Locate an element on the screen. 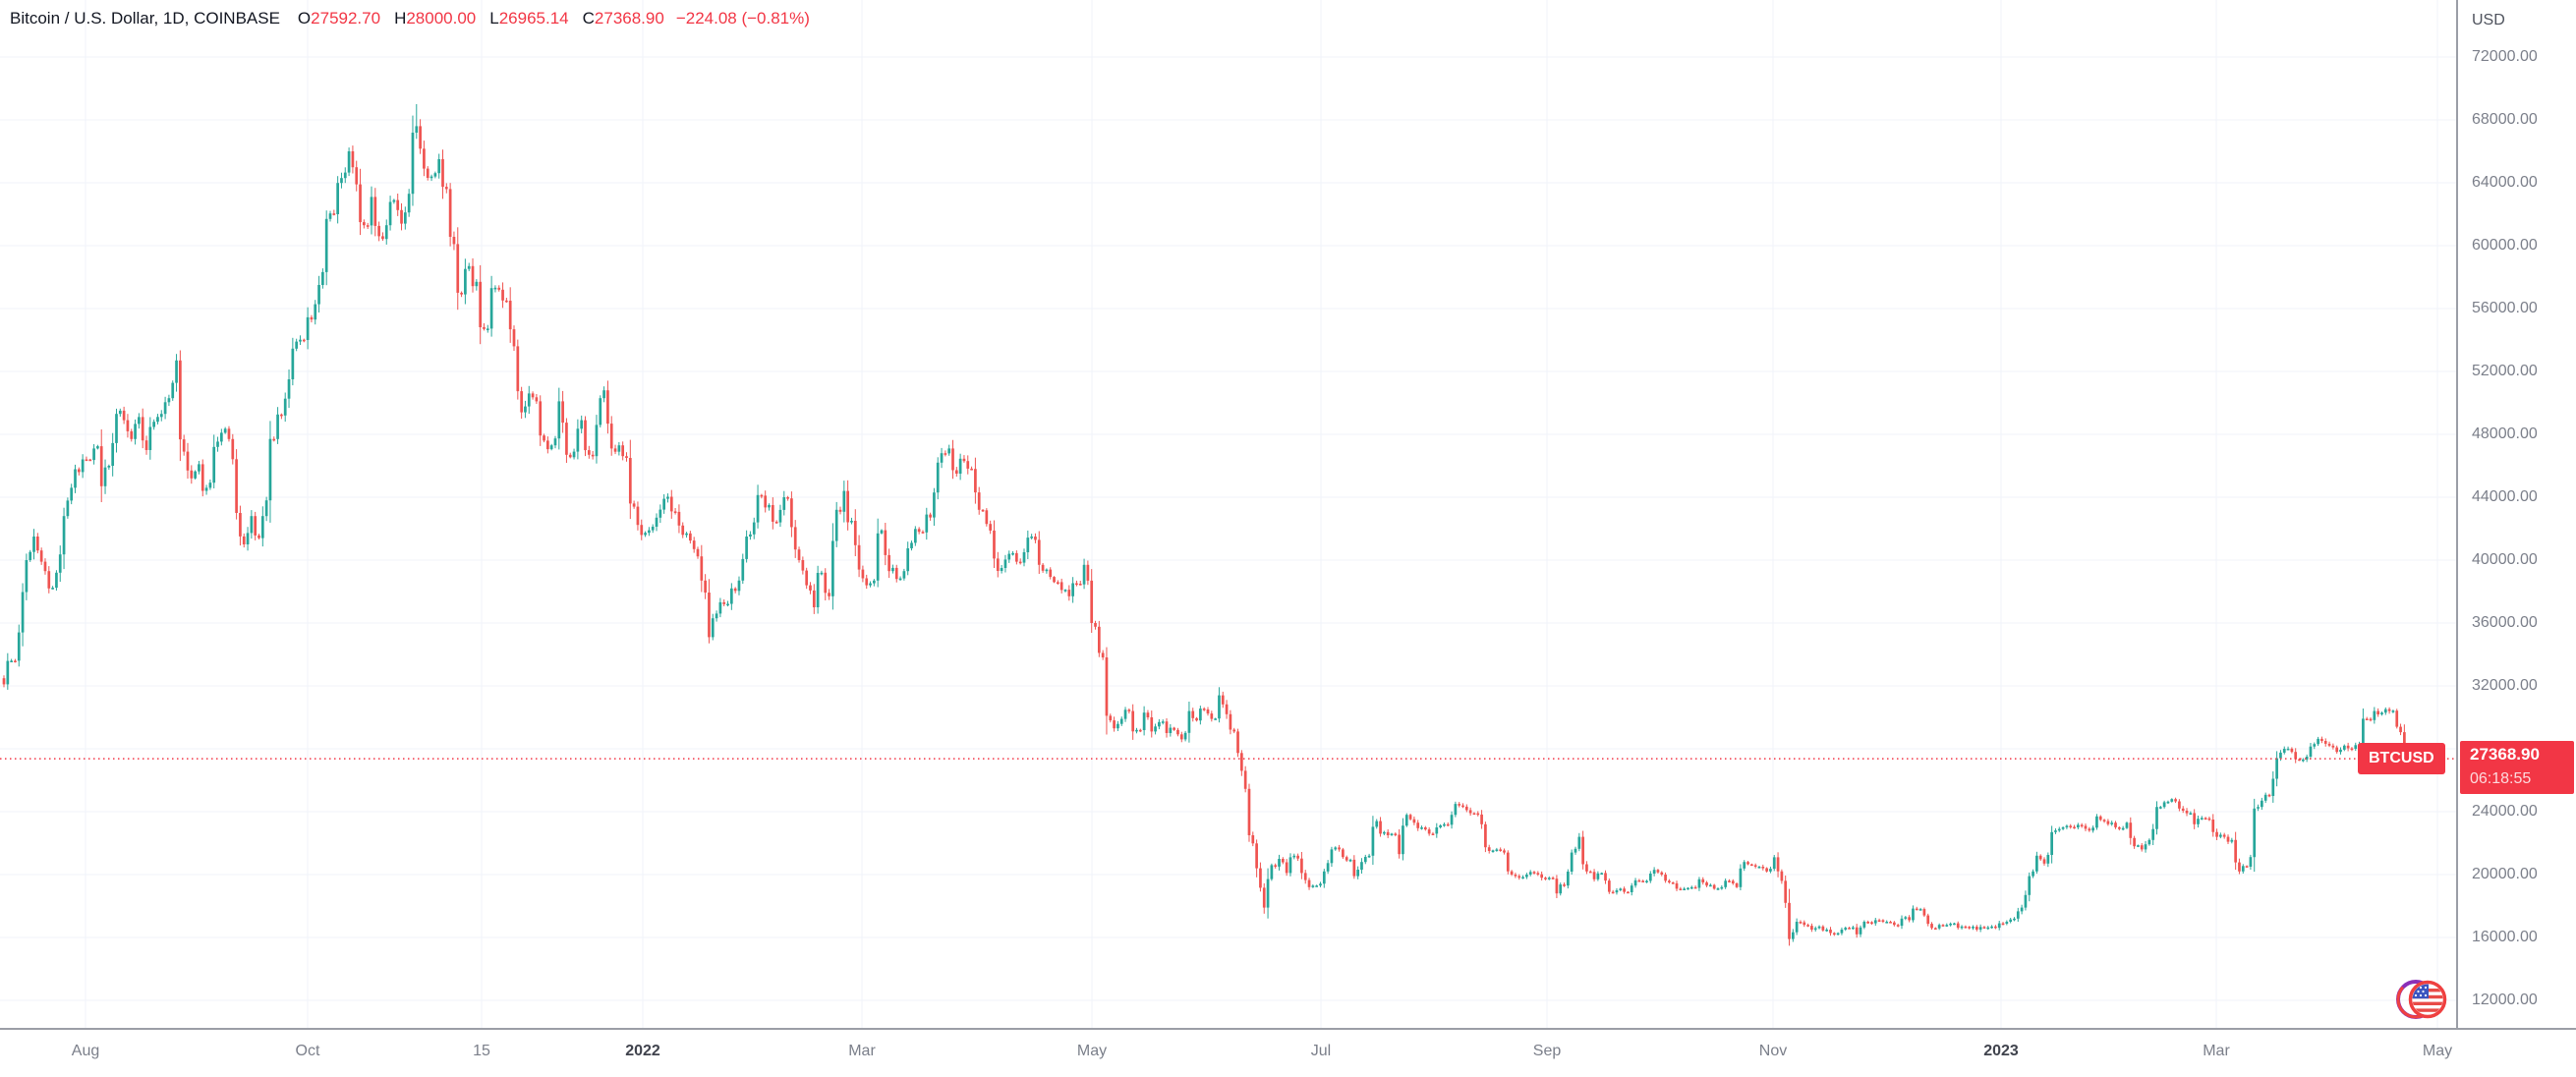  high-value: 28000.00 is located at coordinates (442, 18).